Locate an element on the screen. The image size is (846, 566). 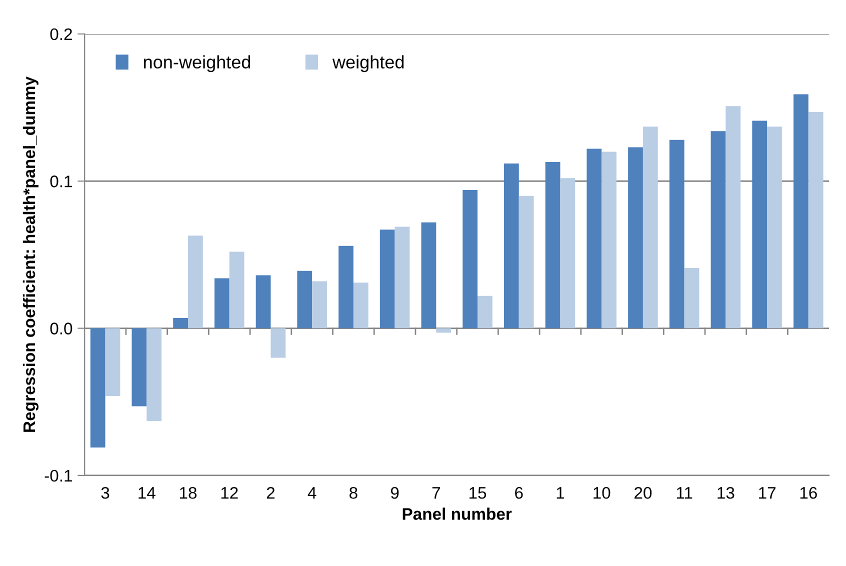
legend-label: weighted is located at coordinates (368, 63).